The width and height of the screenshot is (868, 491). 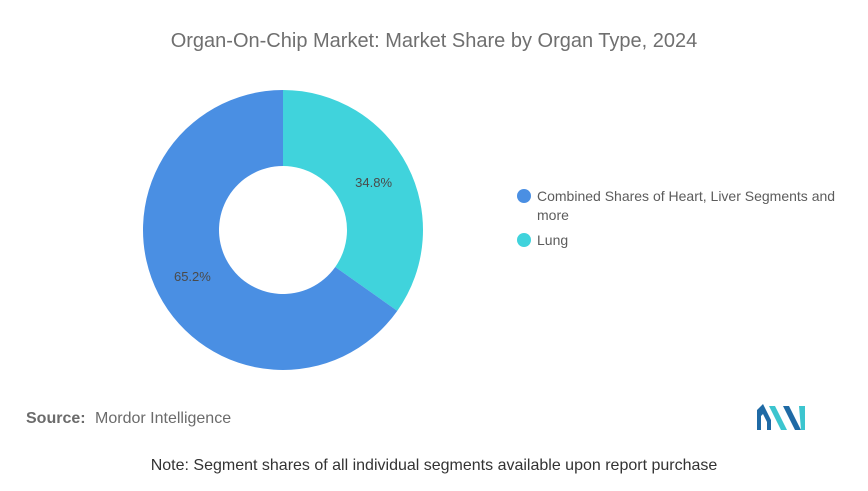 I want to click on legend-swatch-combined, so click(x=524, y=196).